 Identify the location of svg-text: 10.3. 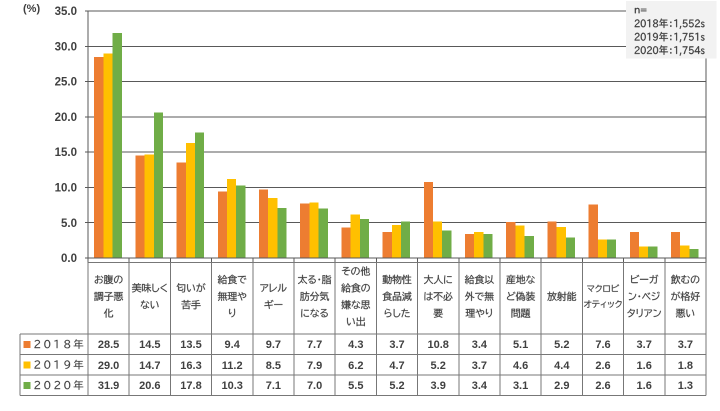
(231, 386).